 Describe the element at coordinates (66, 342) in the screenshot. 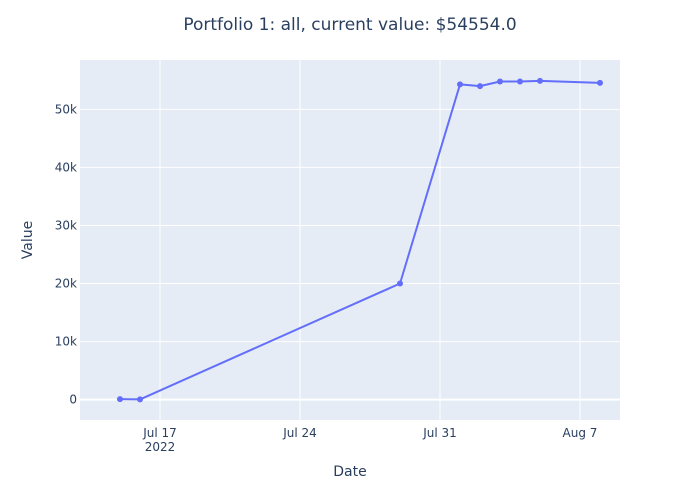

I see `y-tick-label: 10k` at that location.